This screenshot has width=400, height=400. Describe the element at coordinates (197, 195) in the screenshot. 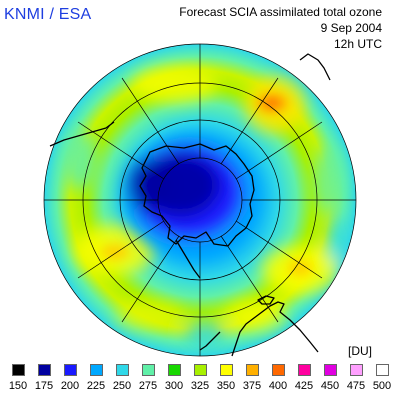

I see `antarctica-coast` at that location.